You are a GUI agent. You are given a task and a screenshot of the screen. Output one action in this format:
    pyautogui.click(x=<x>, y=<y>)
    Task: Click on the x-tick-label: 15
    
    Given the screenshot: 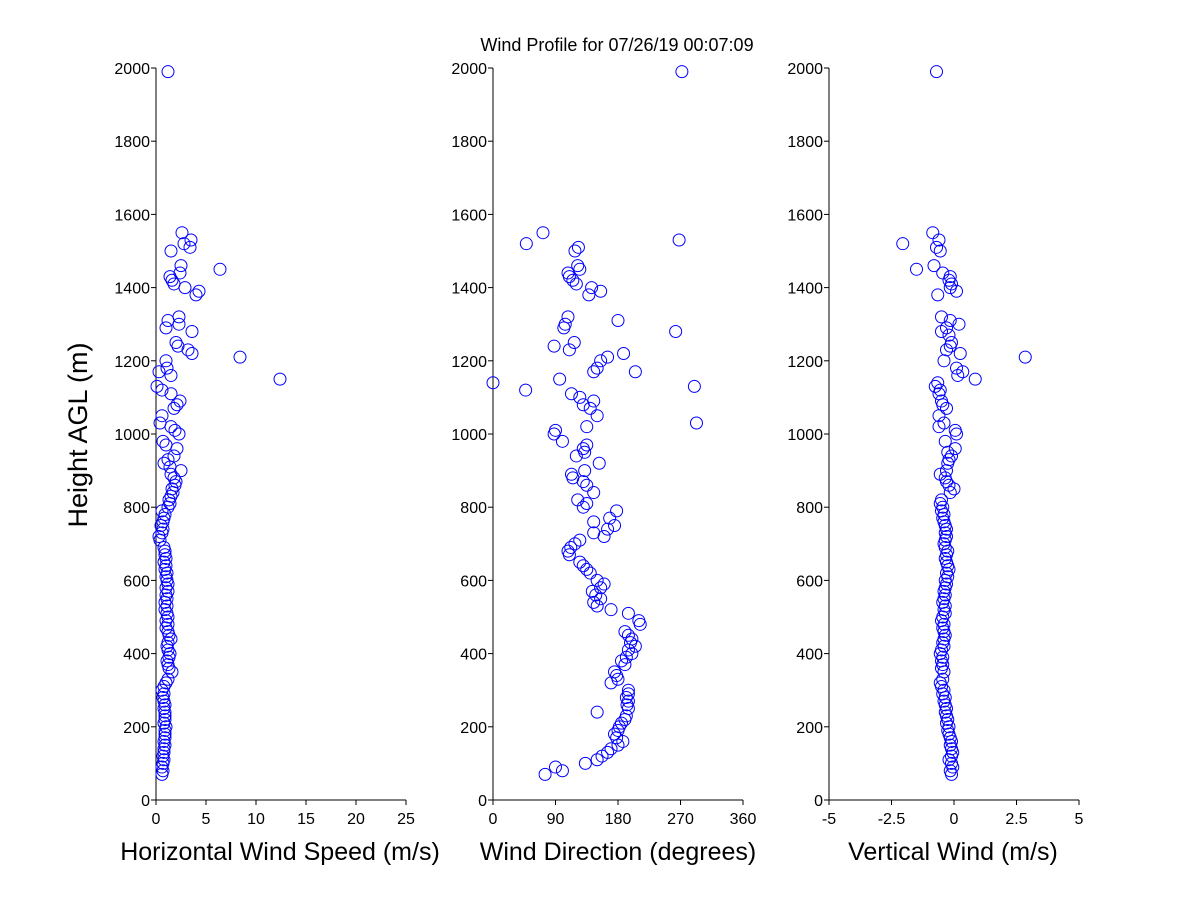 What is the action you would take?
    pyautogui.click(x=306, y=819)
    